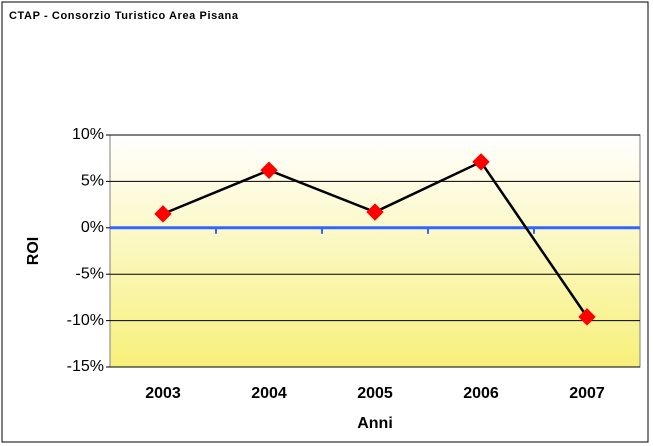 The height and width of the screenshot is (446, 653). What do you see at coordinates (92, 181) in the screenshot?
I see `y-tick-label: 5%` at bounding box center [92, 181].